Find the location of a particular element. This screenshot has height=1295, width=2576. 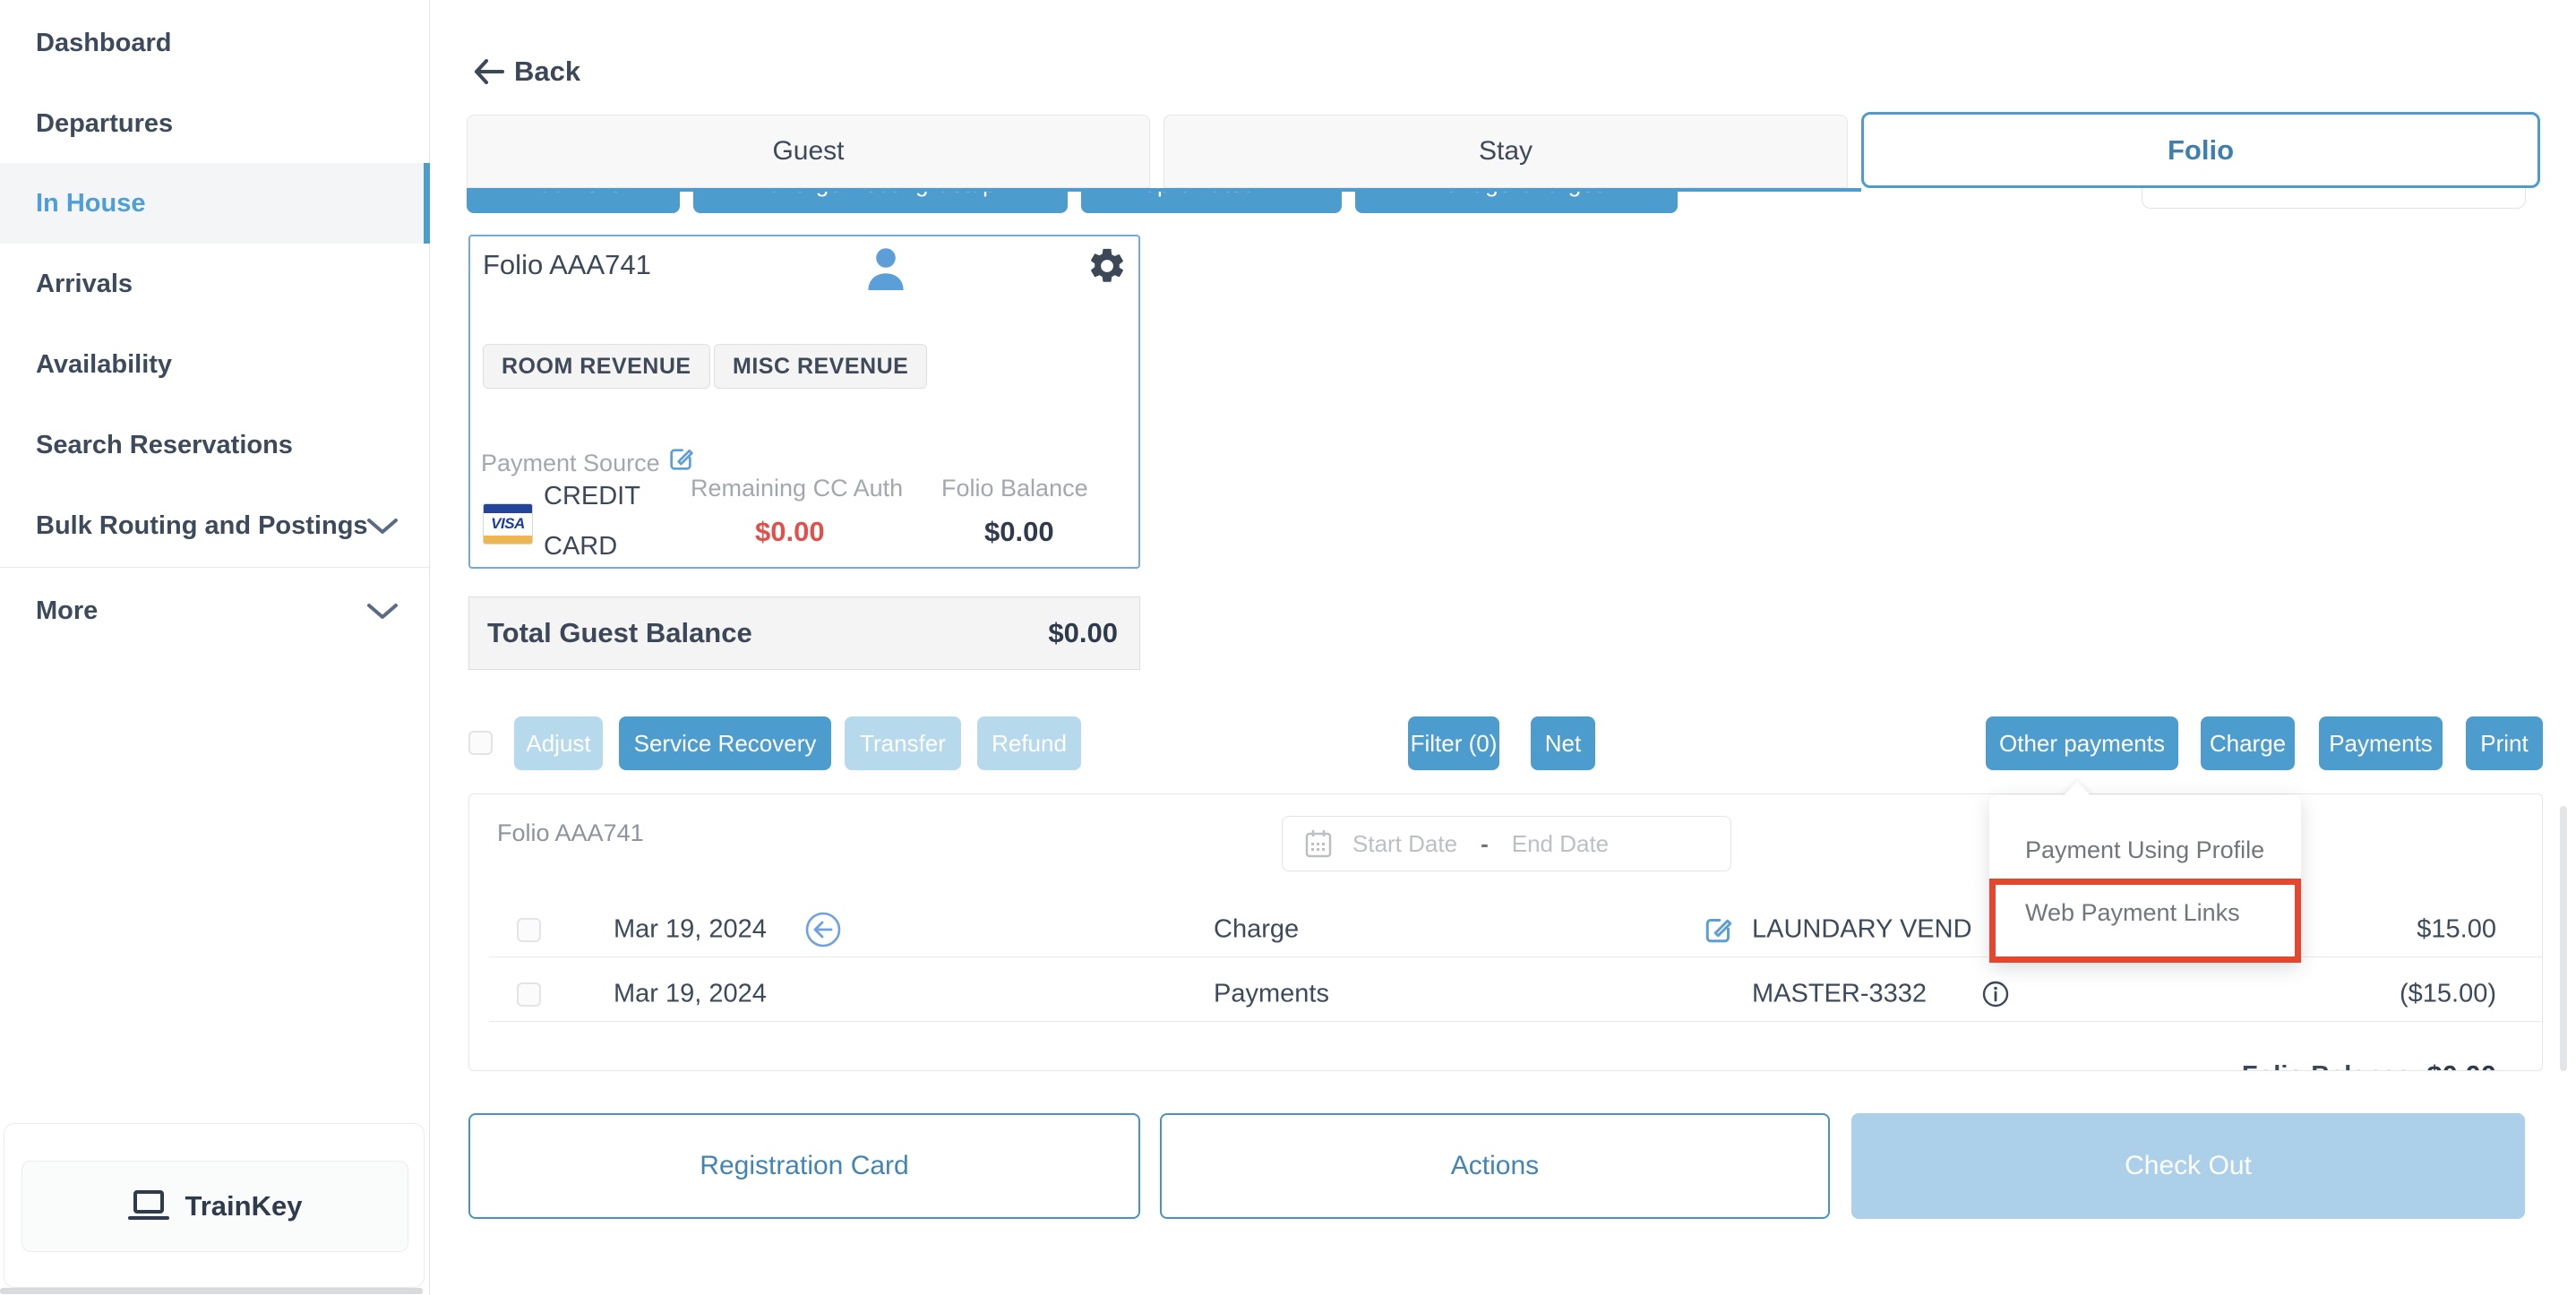

visa-card-icon: VISA is located at coordinates (508, 524).